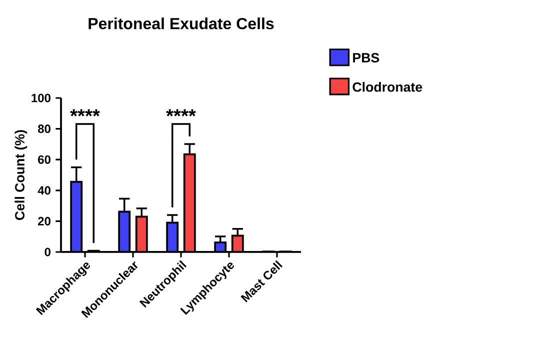 Image resolution: width=550 pixels, height=356 pixels. Describe the element at coordinates (44, 221) in the screenshot. I see `y-tick-label: 20` at that location.